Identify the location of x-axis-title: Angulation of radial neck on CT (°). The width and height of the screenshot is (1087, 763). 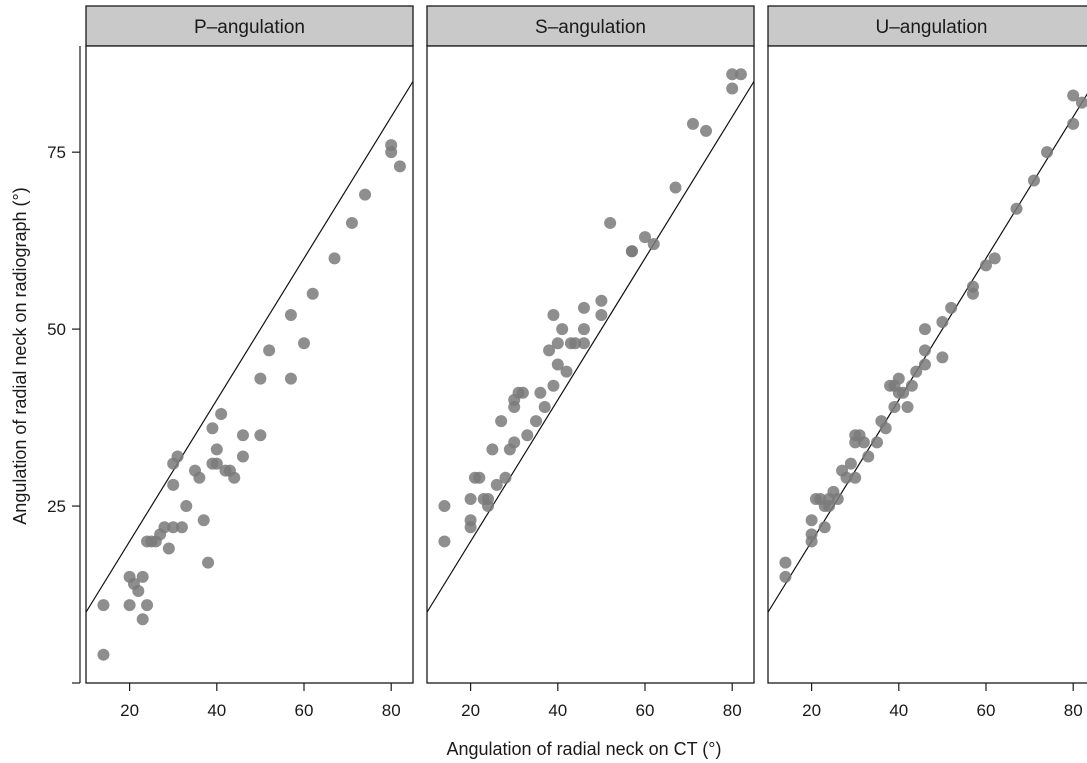
(583, 749).